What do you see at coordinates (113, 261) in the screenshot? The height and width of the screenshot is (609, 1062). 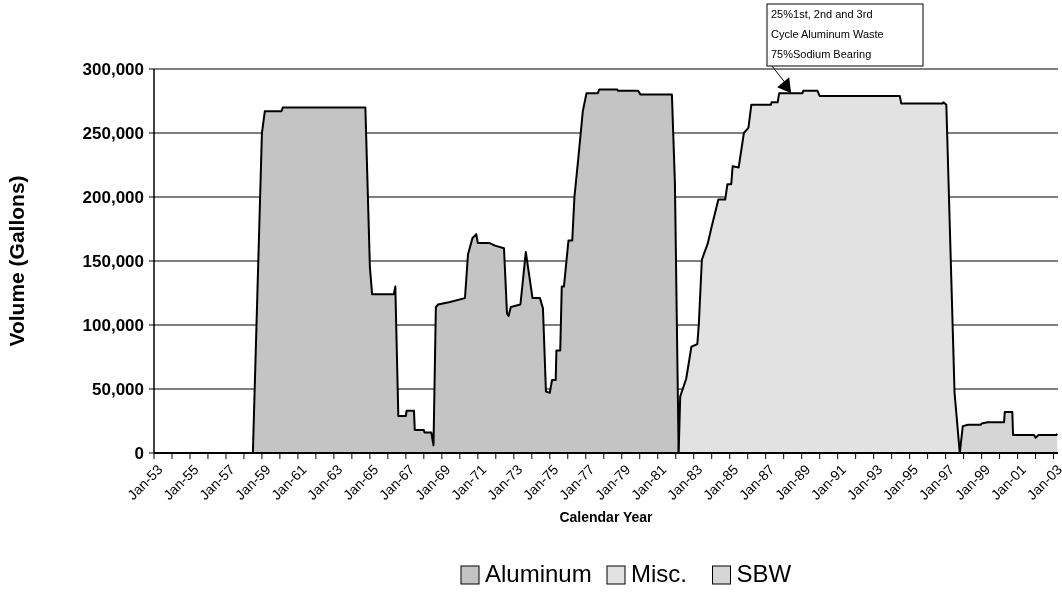 I see `y-tick-label: 150,000` at bounding box center [113, 261].